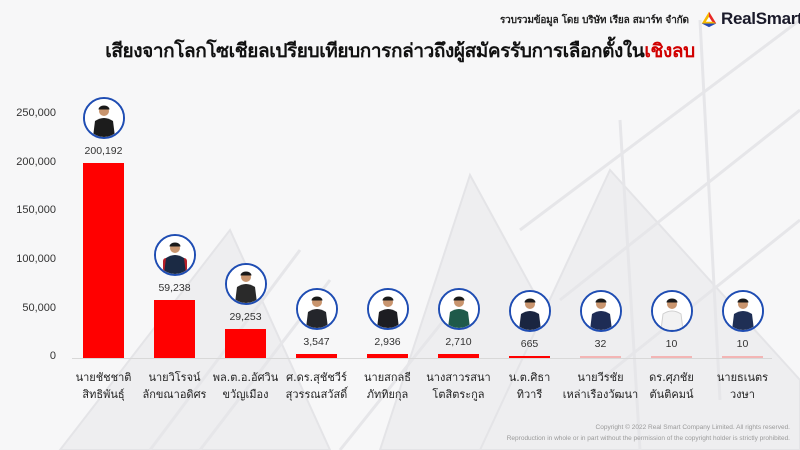 Image resolution: width=800 pixels, height=450 pixels. What do you see at coordinates (760, 18) in the screenshot?
I see `brand-name: RealSmart` at bounding box center [760, 18].